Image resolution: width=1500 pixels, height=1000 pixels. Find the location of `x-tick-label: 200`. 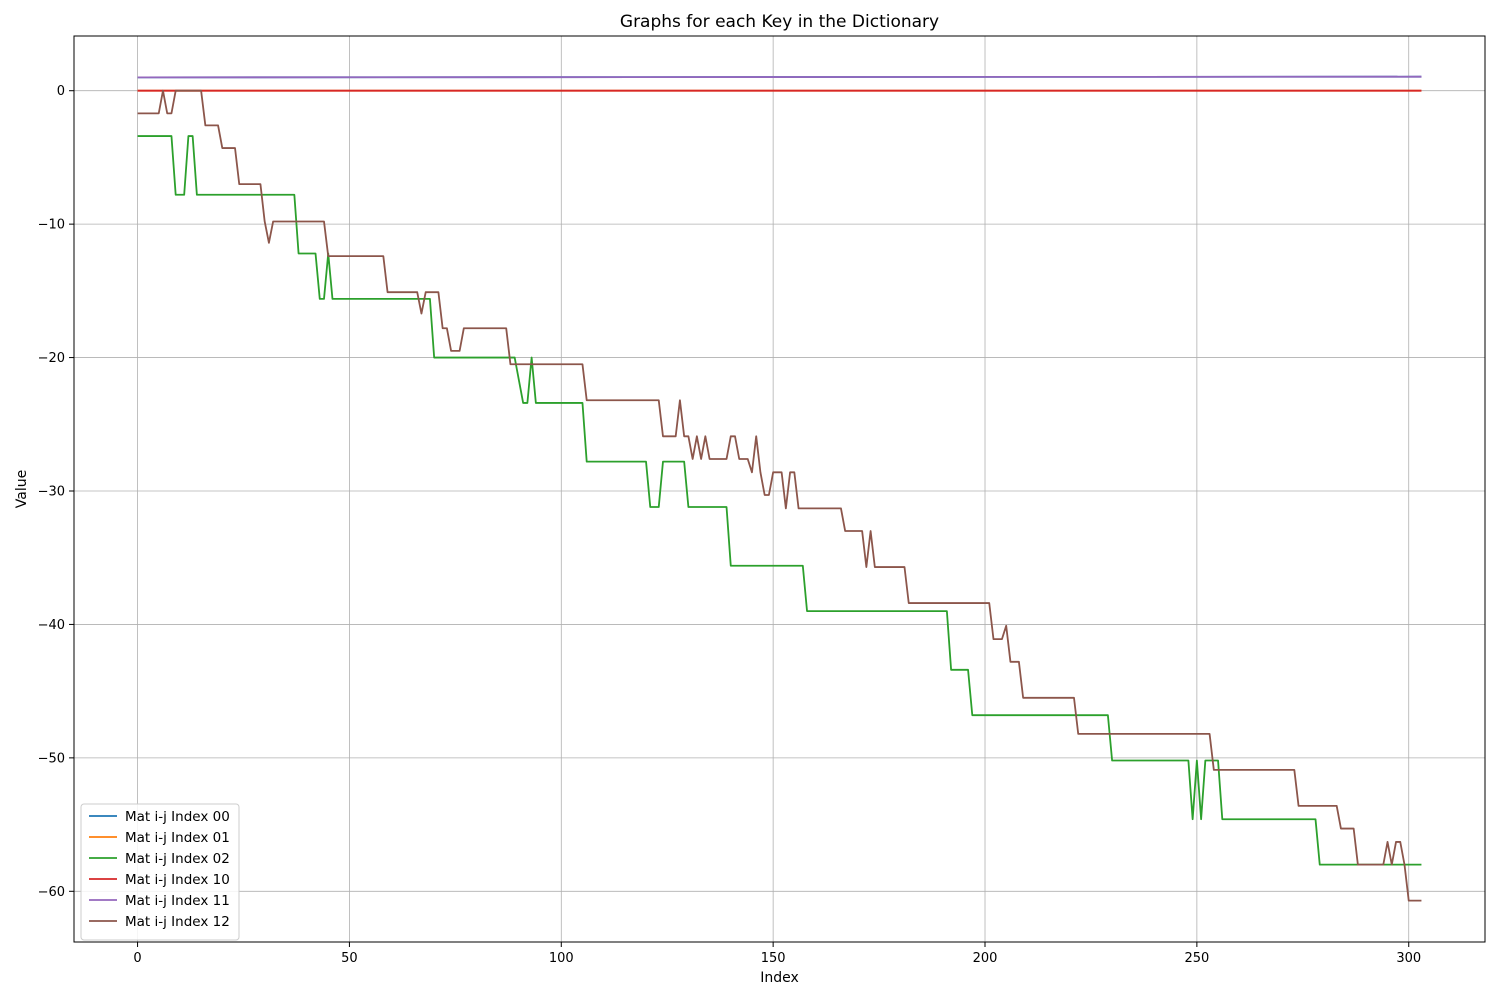

x-tick-label: 200 is located at coordinates (985, 958).